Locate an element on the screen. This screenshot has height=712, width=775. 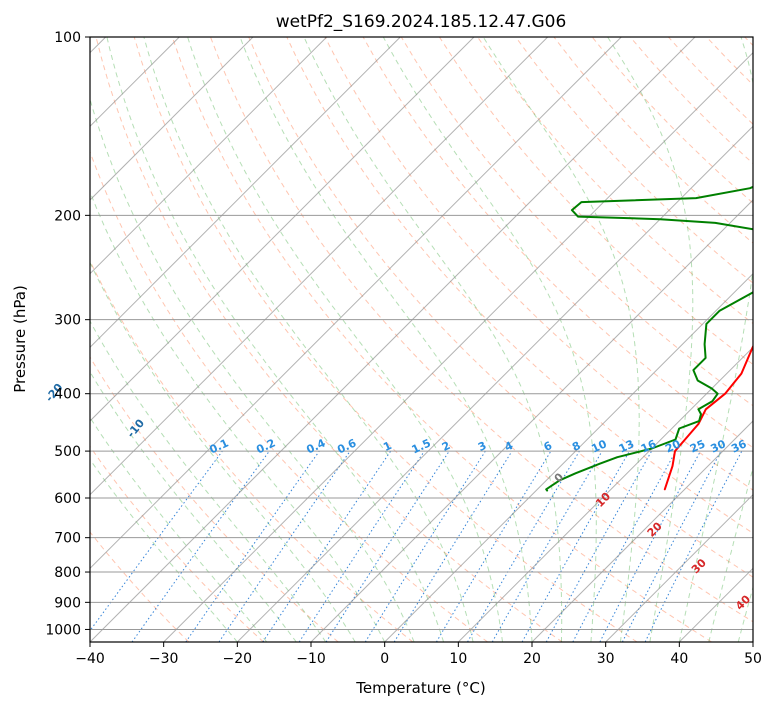
x-tick-label: −10 is located at coordinates (311, 659).